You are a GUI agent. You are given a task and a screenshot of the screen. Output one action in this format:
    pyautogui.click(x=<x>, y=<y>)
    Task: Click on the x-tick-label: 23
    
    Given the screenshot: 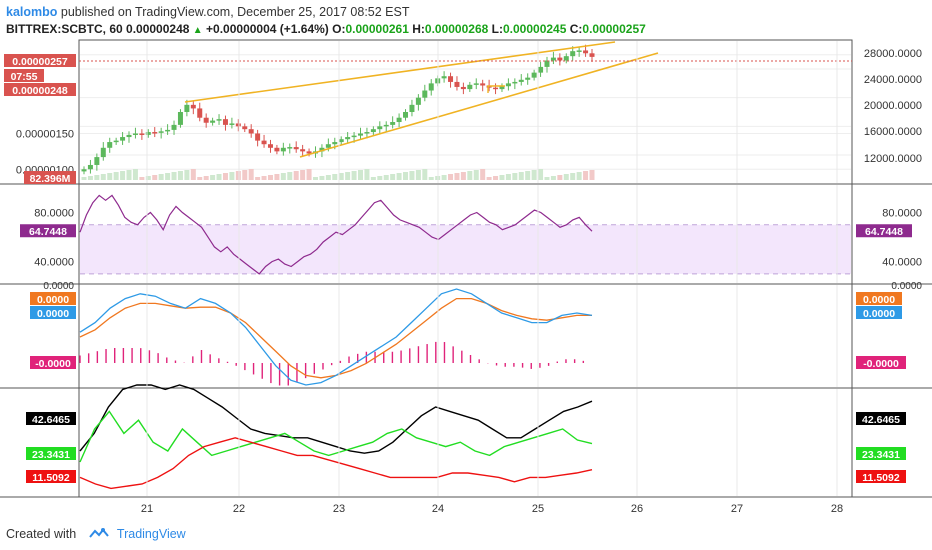 What is the action you would take?
    pyautogui.click(x=339, y=509)
    